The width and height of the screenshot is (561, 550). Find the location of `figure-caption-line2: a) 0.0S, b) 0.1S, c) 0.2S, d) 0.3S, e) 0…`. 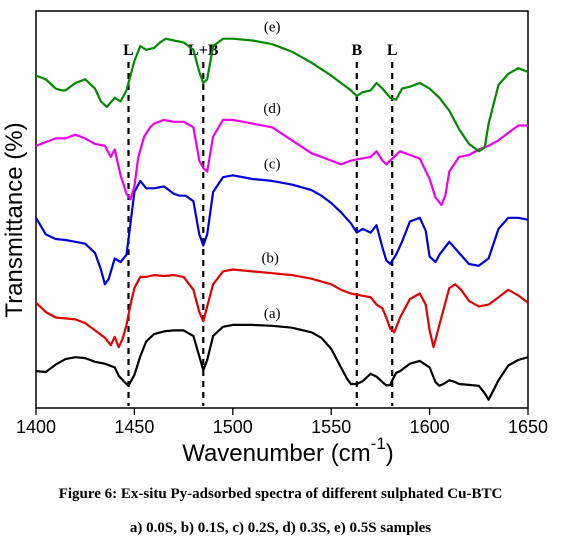

figure-caption-line2: a) 0.0S, b) 0.1S, c) 0.2S, d) 0.3S, e) 0… is located at coordinates (280, 528).